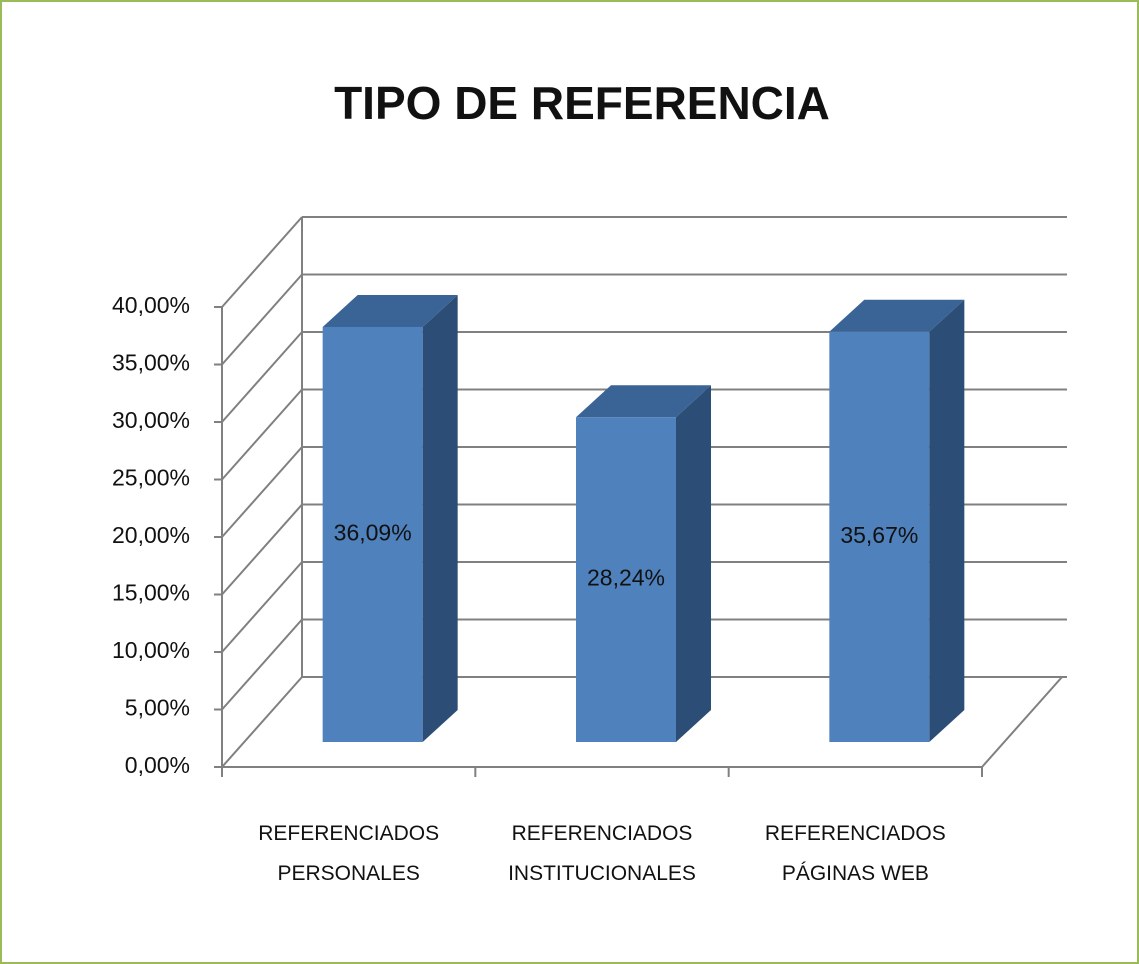 Image resolution: width=1139 pixels, height=964 pixels. Describe the element at coordinates (157, 708) in the screenshot. I see `y-tick-label: 5,00%` at that location.